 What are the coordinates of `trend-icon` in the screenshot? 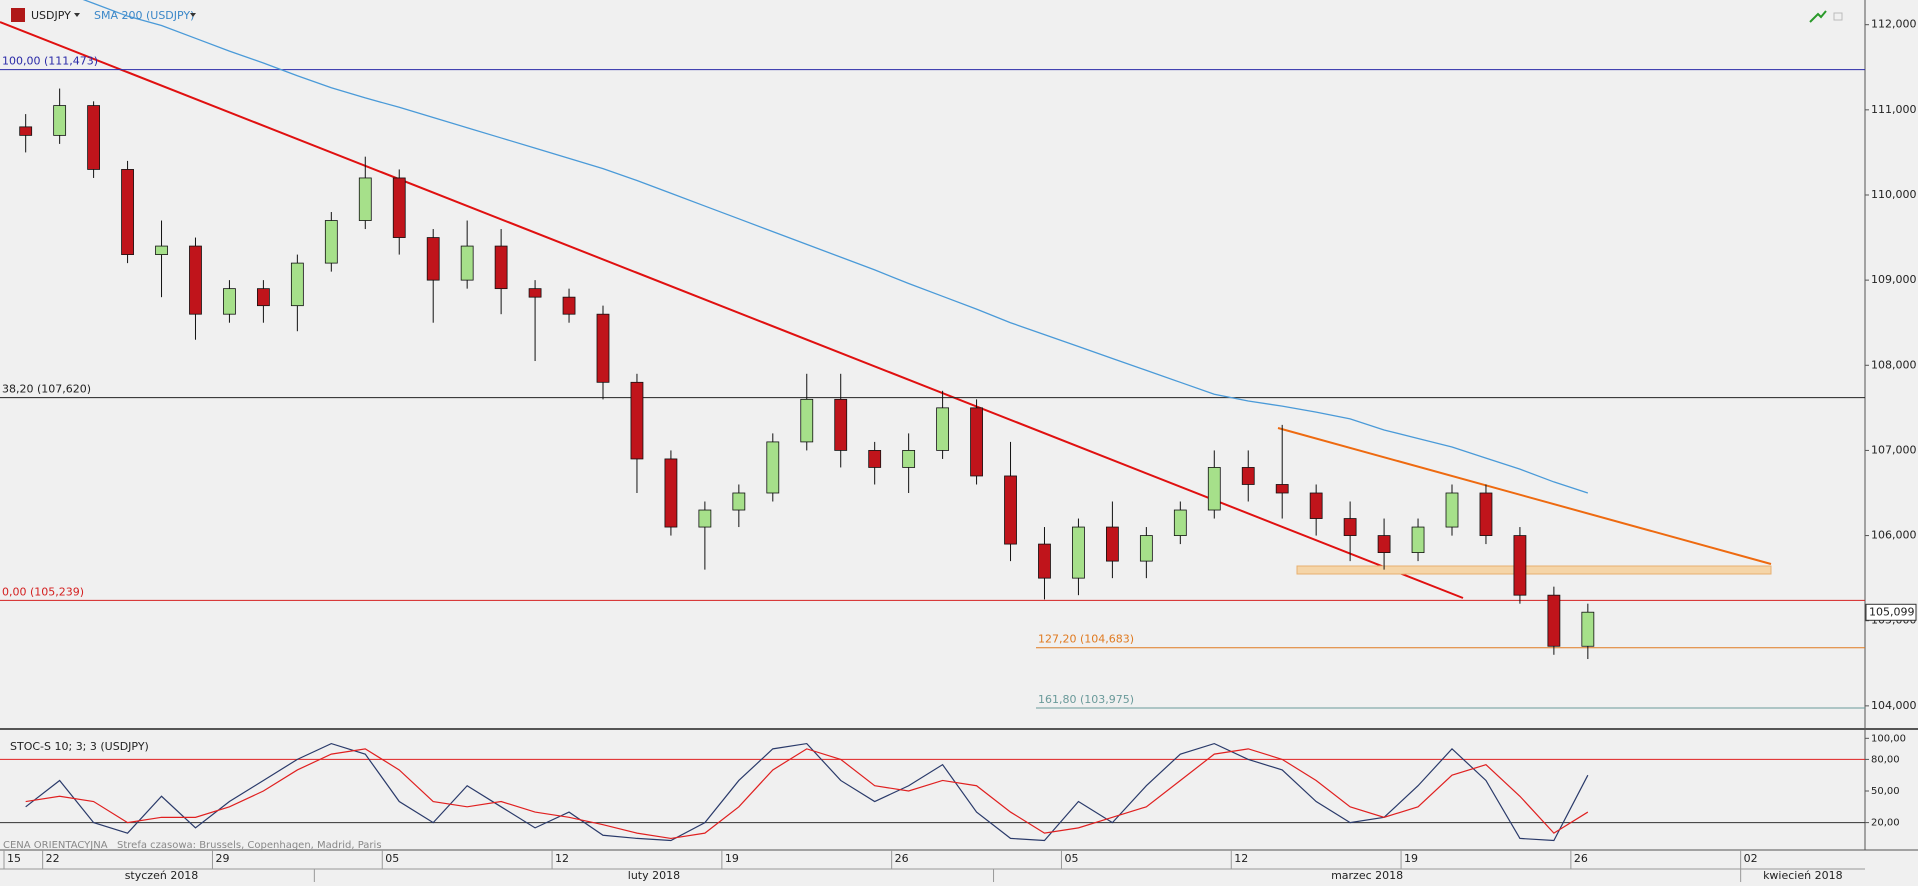 It's located at (1818, 16).